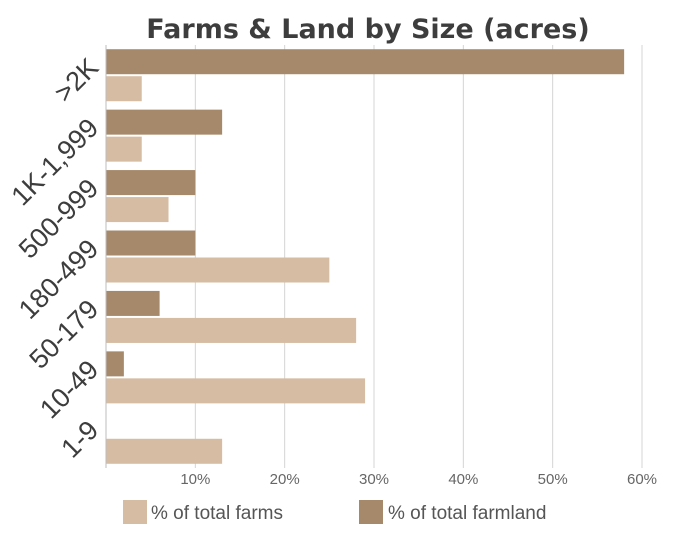  What do you see at coordinates (553, 479) in the screenshot?
I see `x-tick-label-4: 50%` at bounding box center [553, 479].